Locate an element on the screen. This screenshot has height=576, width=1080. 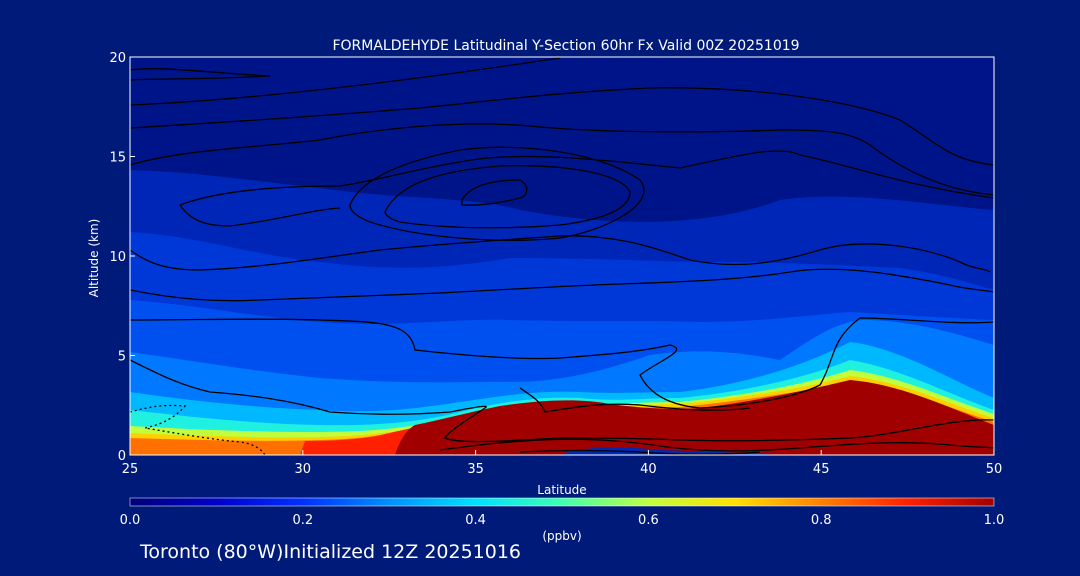
colorbar-unit-label: (ppbv) is located at coordinates (561, 536).